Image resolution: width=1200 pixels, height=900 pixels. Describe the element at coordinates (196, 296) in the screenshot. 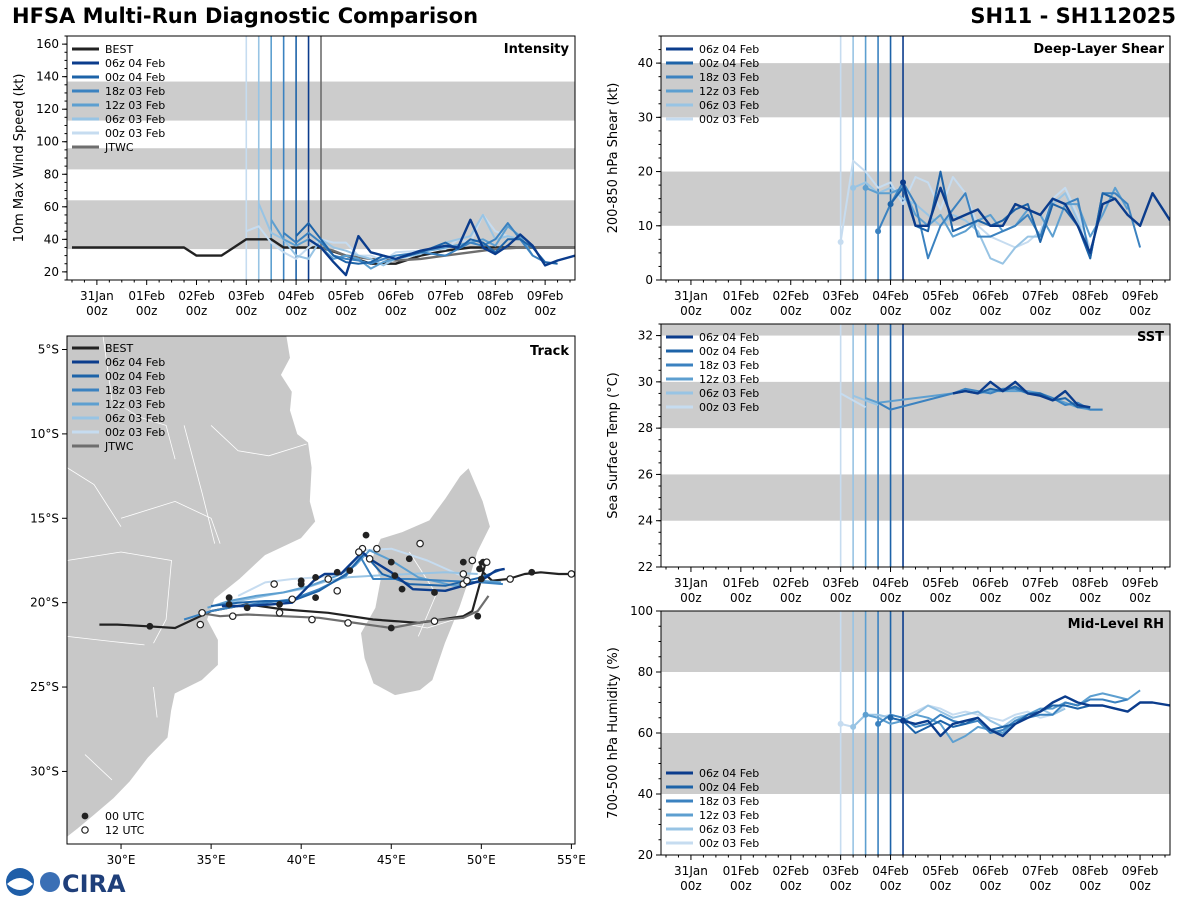

I see `x-tick-label: 02Feb` at that location.